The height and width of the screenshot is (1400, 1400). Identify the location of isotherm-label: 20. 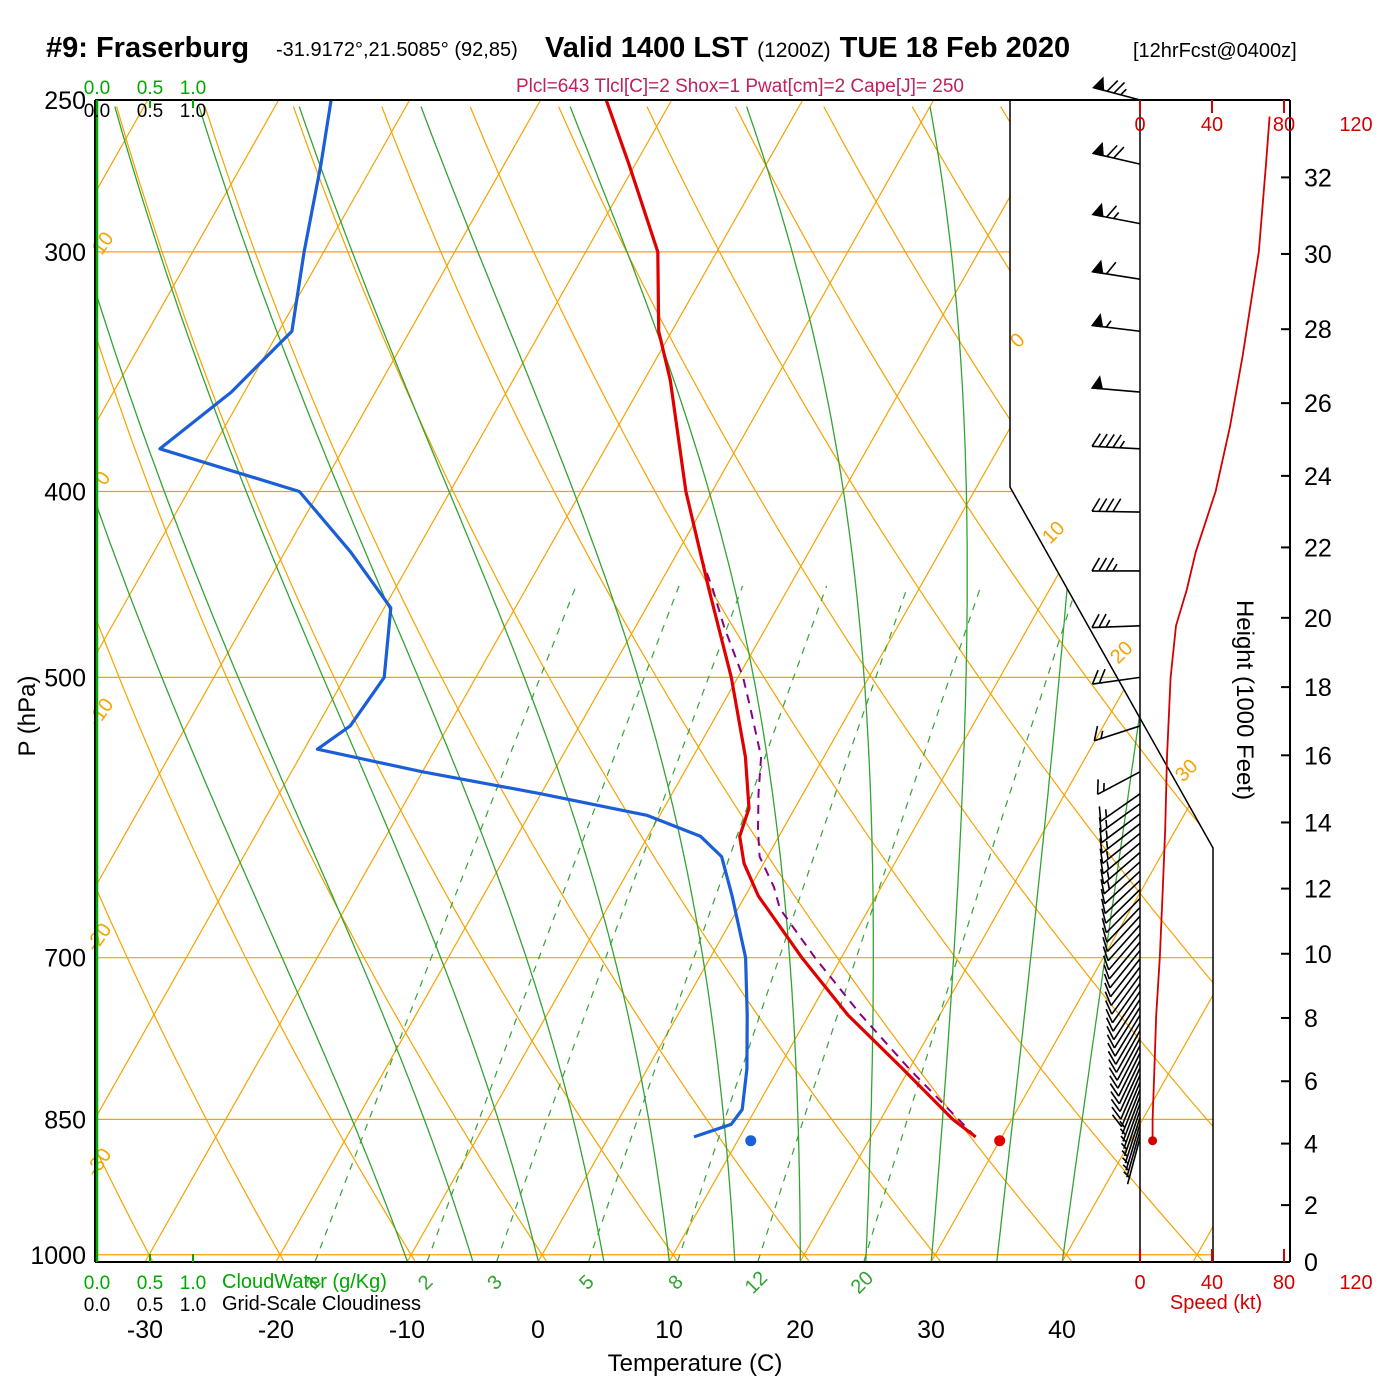
(1121, 652).